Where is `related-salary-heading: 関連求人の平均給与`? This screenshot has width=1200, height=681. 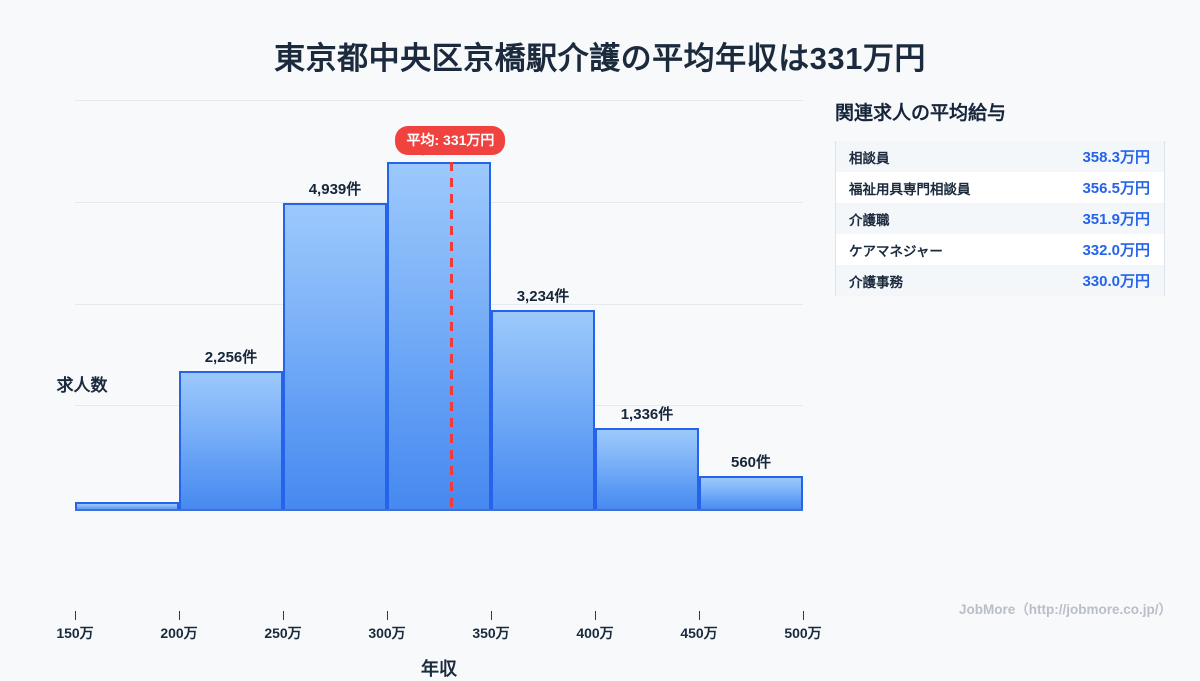
related-salary-heading: 関連求人の平均給与 is located at coordinates (921, 113).